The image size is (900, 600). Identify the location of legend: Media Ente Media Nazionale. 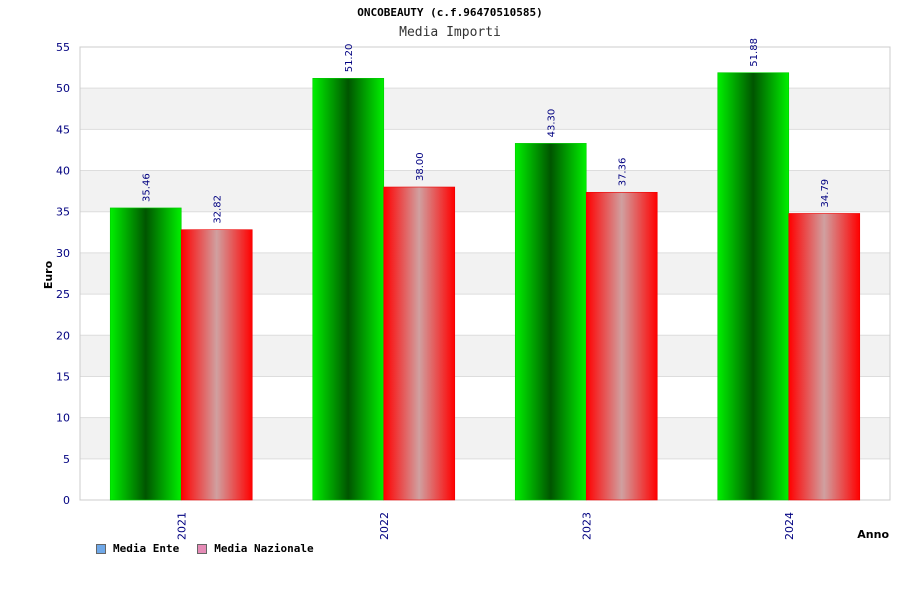
(205, 548).